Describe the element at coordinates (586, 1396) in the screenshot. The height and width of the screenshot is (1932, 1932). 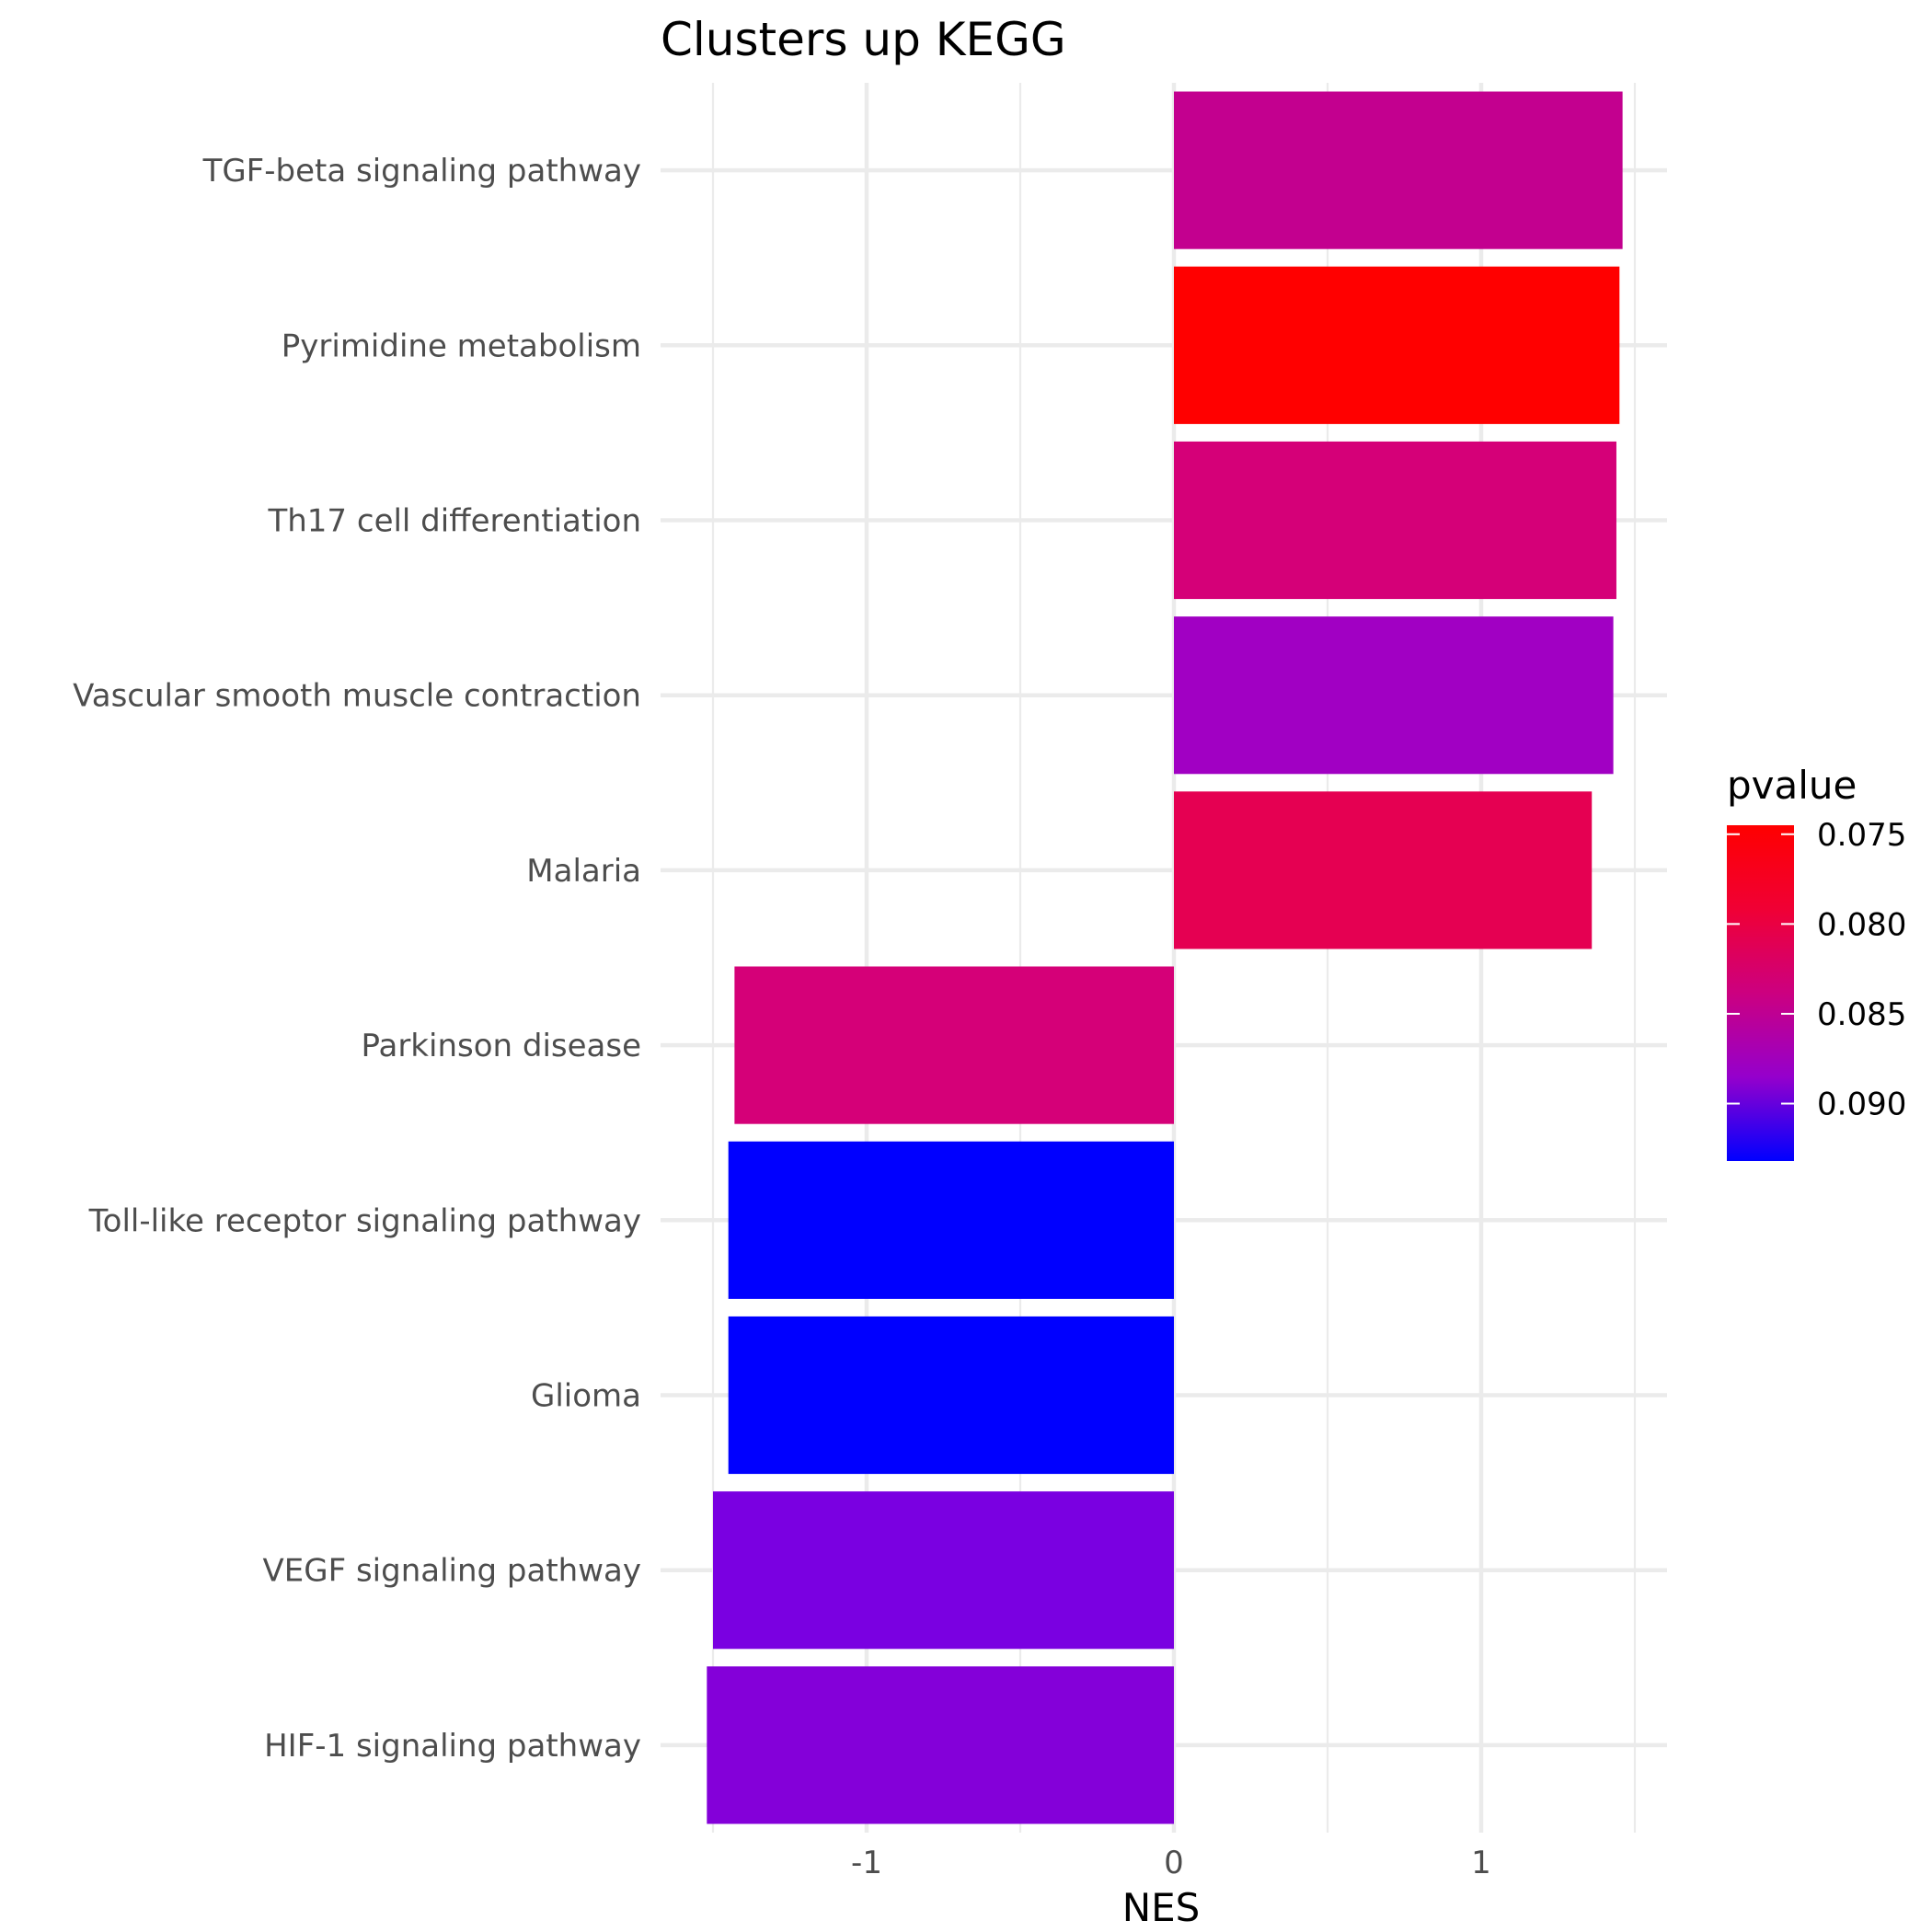
I see `y-tick-label: Glioma` at that location.